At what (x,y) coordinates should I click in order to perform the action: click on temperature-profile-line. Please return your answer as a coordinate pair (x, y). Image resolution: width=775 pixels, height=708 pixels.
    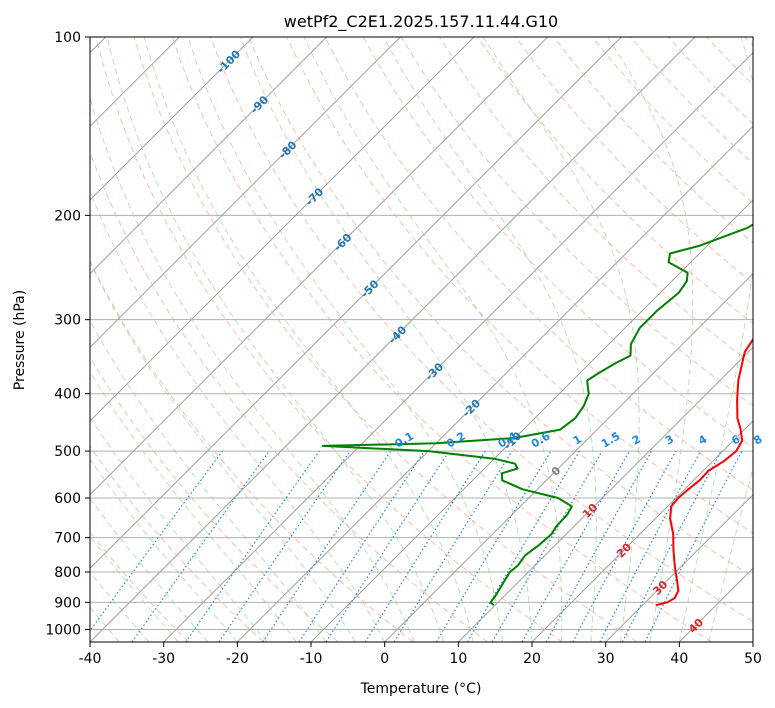
    Looking at the image, I should click on (704, 472).